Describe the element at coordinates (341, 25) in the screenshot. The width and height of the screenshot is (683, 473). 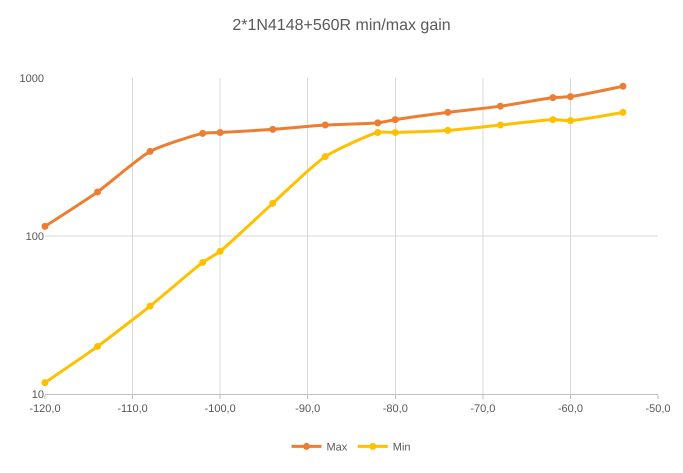
I see `chart-title: 2*1N4148+560R min/max gain` at that location.